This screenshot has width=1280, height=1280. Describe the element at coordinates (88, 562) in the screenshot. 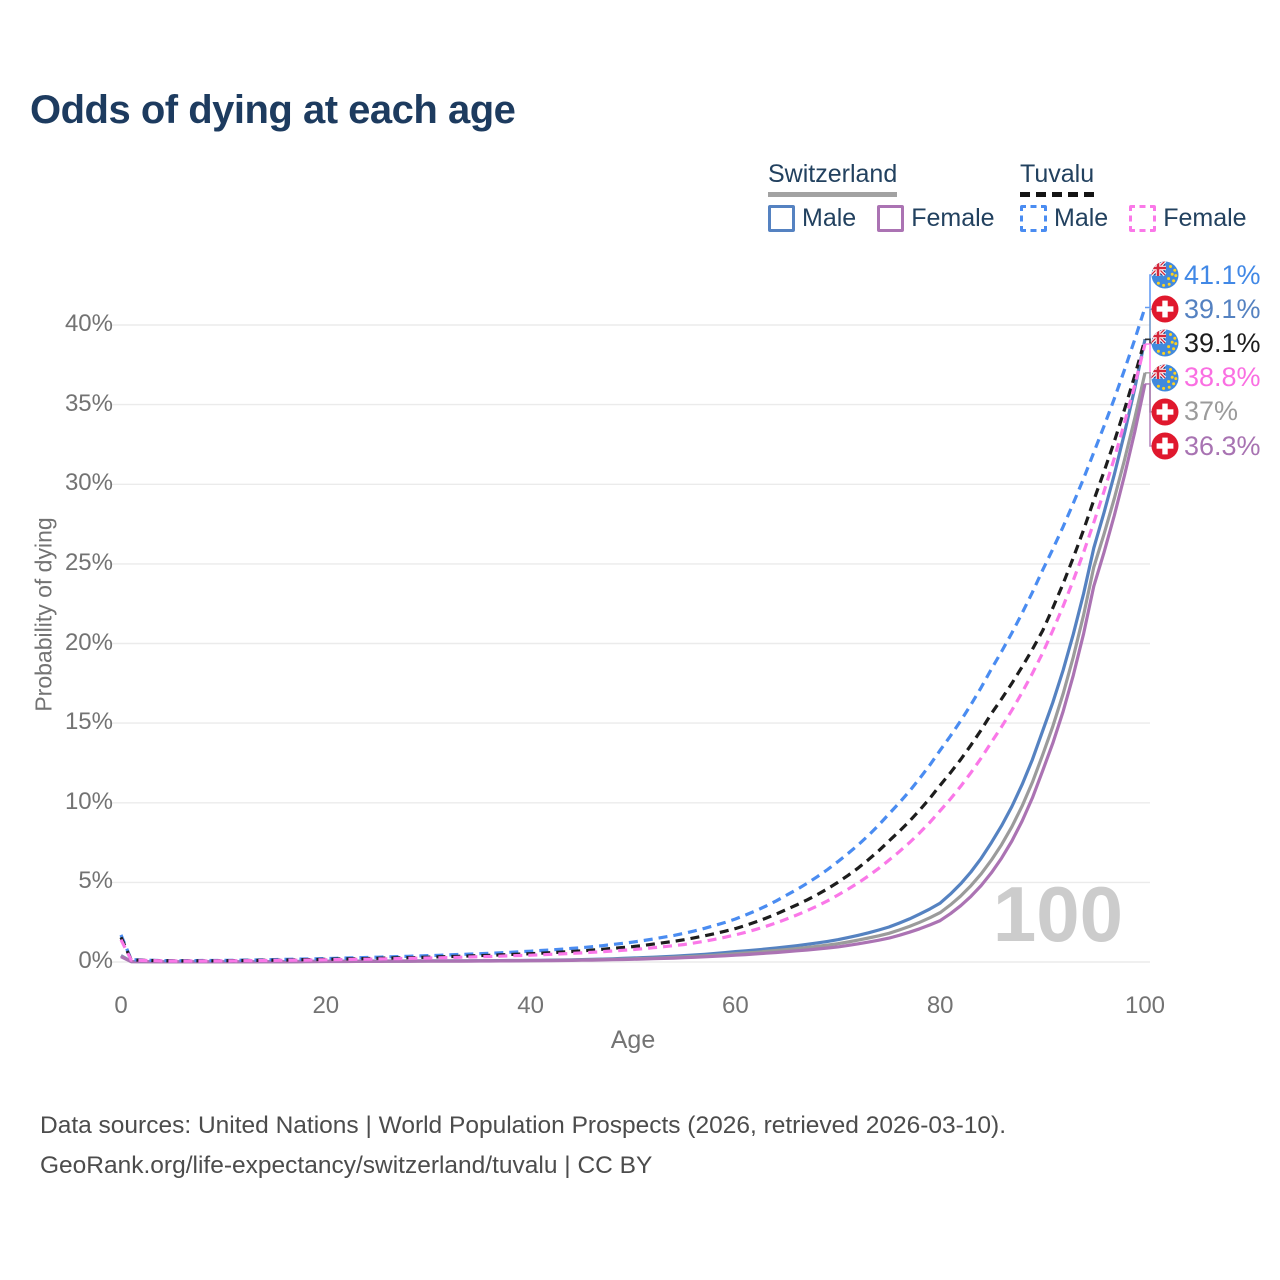

I see `y-tick-label-25: 25%` at that location.